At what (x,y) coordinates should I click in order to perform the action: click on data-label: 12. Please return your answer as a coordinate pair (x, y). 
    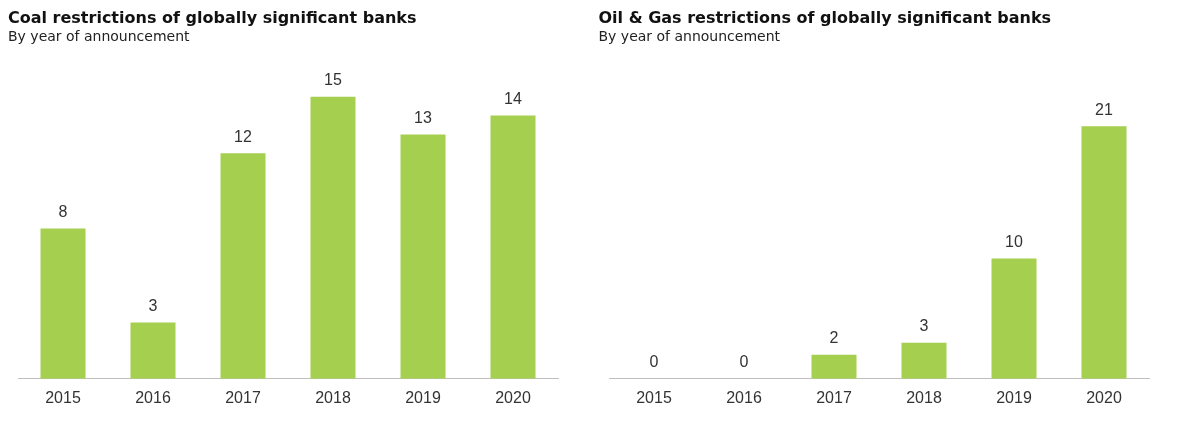
    Looking at the image, I should click on (243, 136).